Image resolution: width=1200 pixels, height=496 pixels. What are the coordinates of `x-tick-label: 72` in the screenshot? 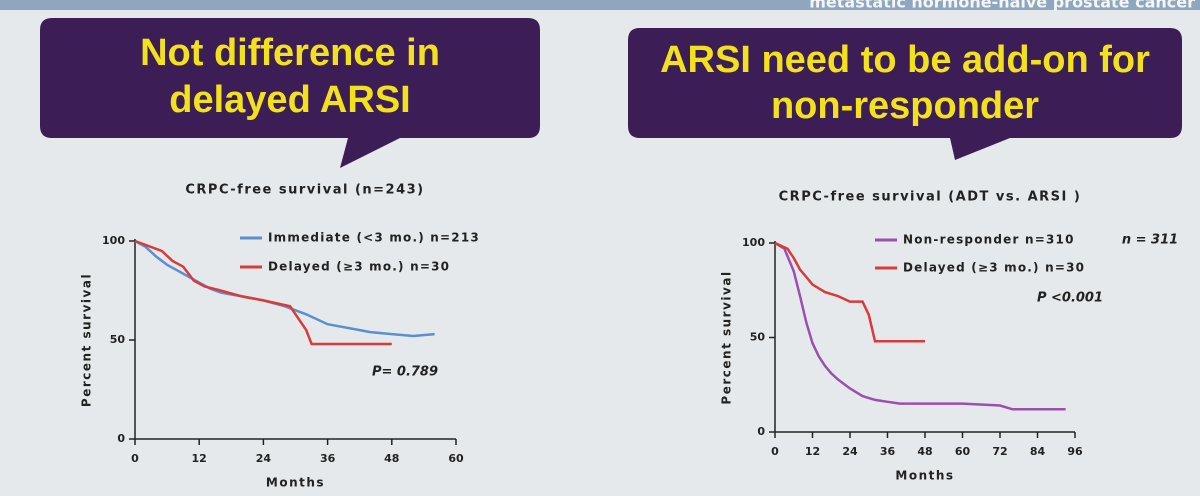 It's located at (999, 451).